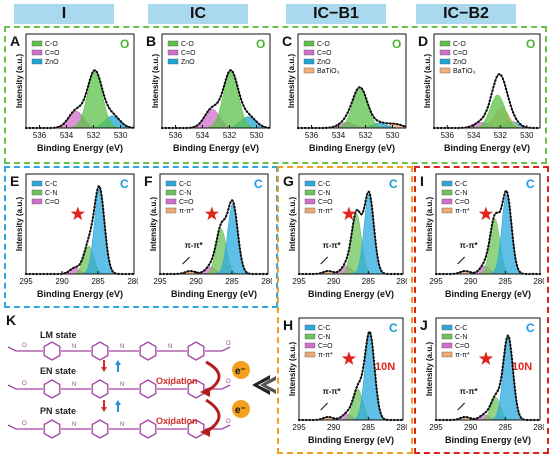 This screenshot has width=550, height=458. What do you see at coordinates (24, 346) in the screenshot?
I see `chain-o-left: O` at bounding box center [24, 346].